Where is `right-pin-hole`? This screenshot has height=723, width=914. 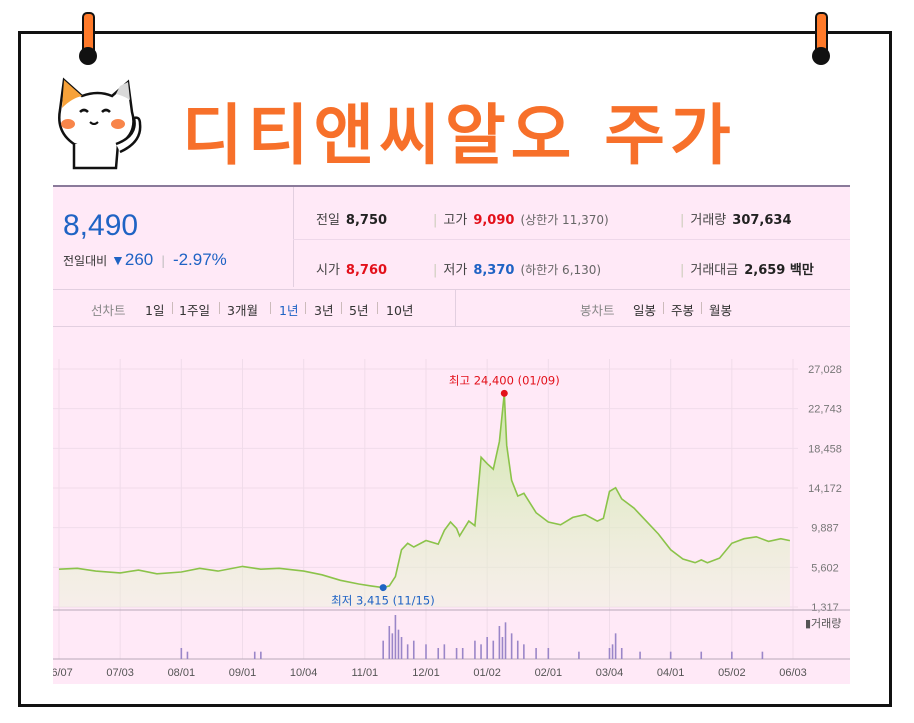 right-pin-hole is located at coordinates (821, 56).